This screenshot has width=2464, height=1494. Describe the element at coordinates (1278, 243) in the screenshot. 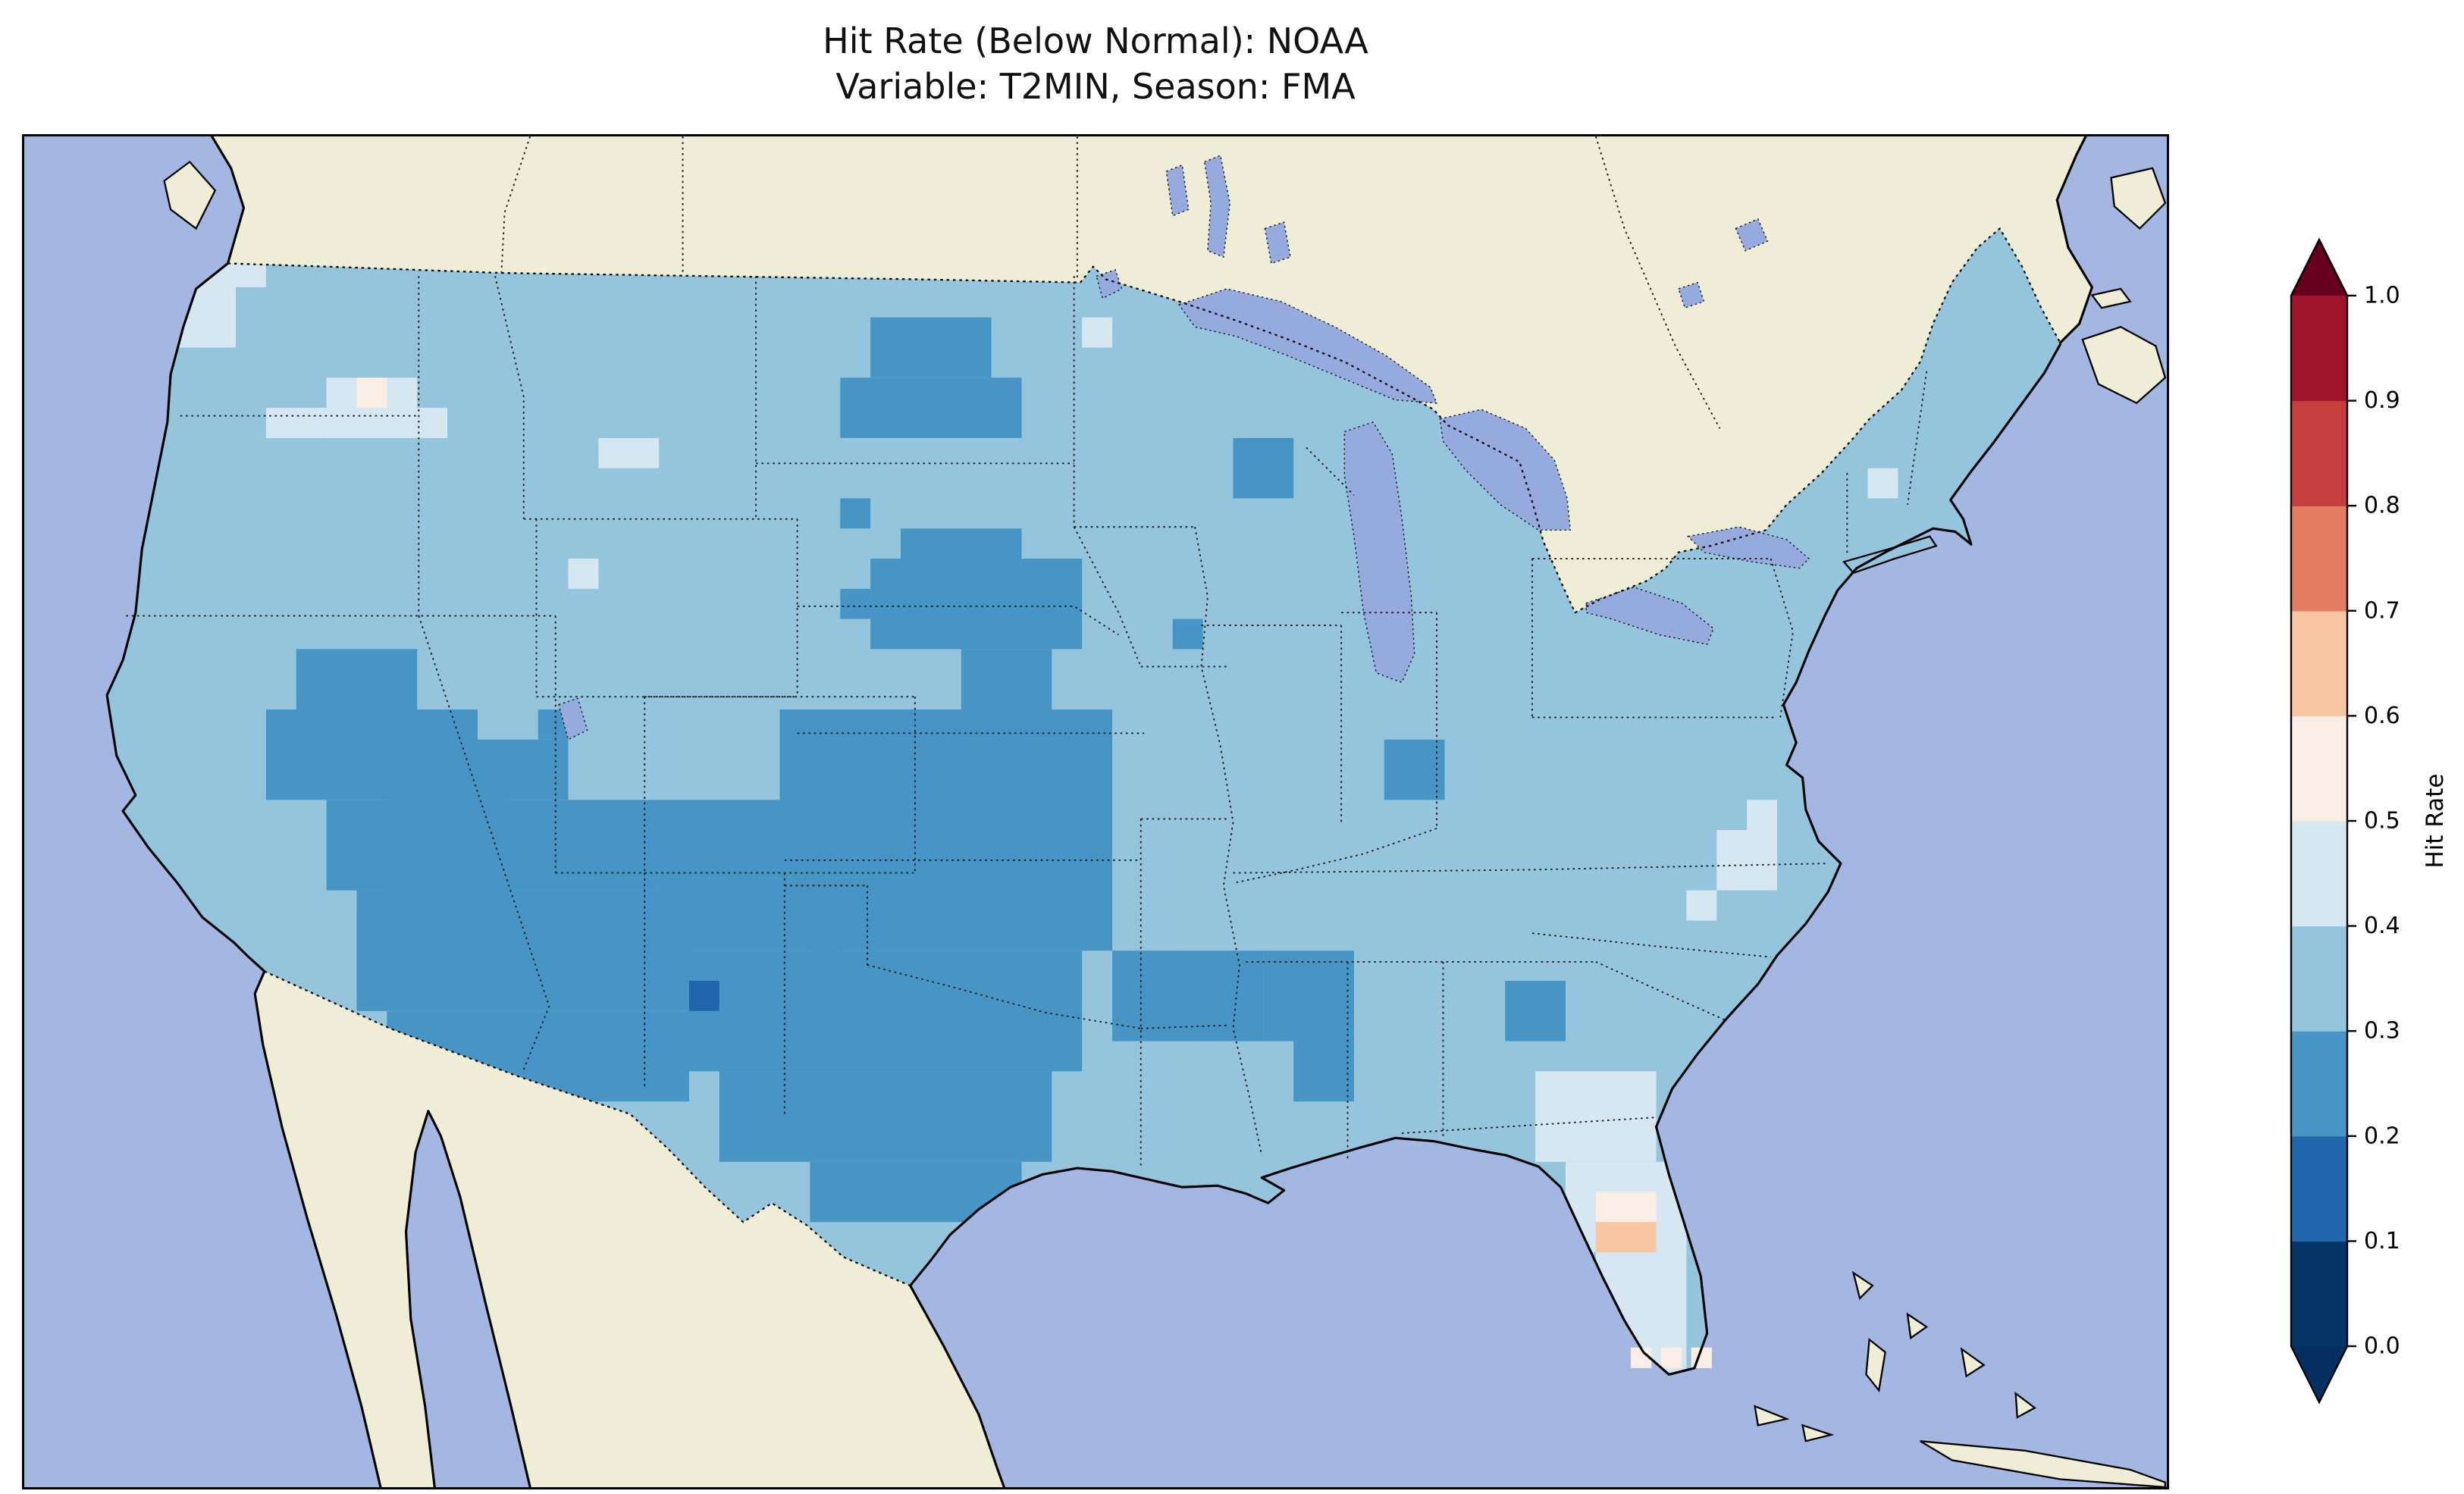

I see `lake-nipigon` at that location.